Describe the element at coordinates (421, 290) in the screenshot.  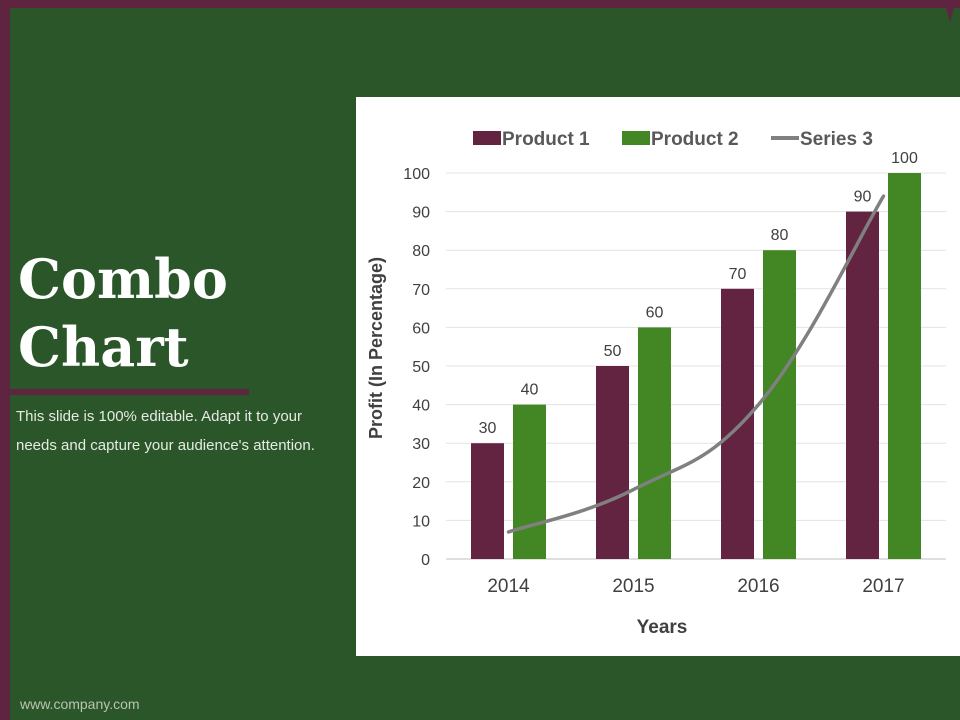
I see `y-tick-label-70: 70` at that location.